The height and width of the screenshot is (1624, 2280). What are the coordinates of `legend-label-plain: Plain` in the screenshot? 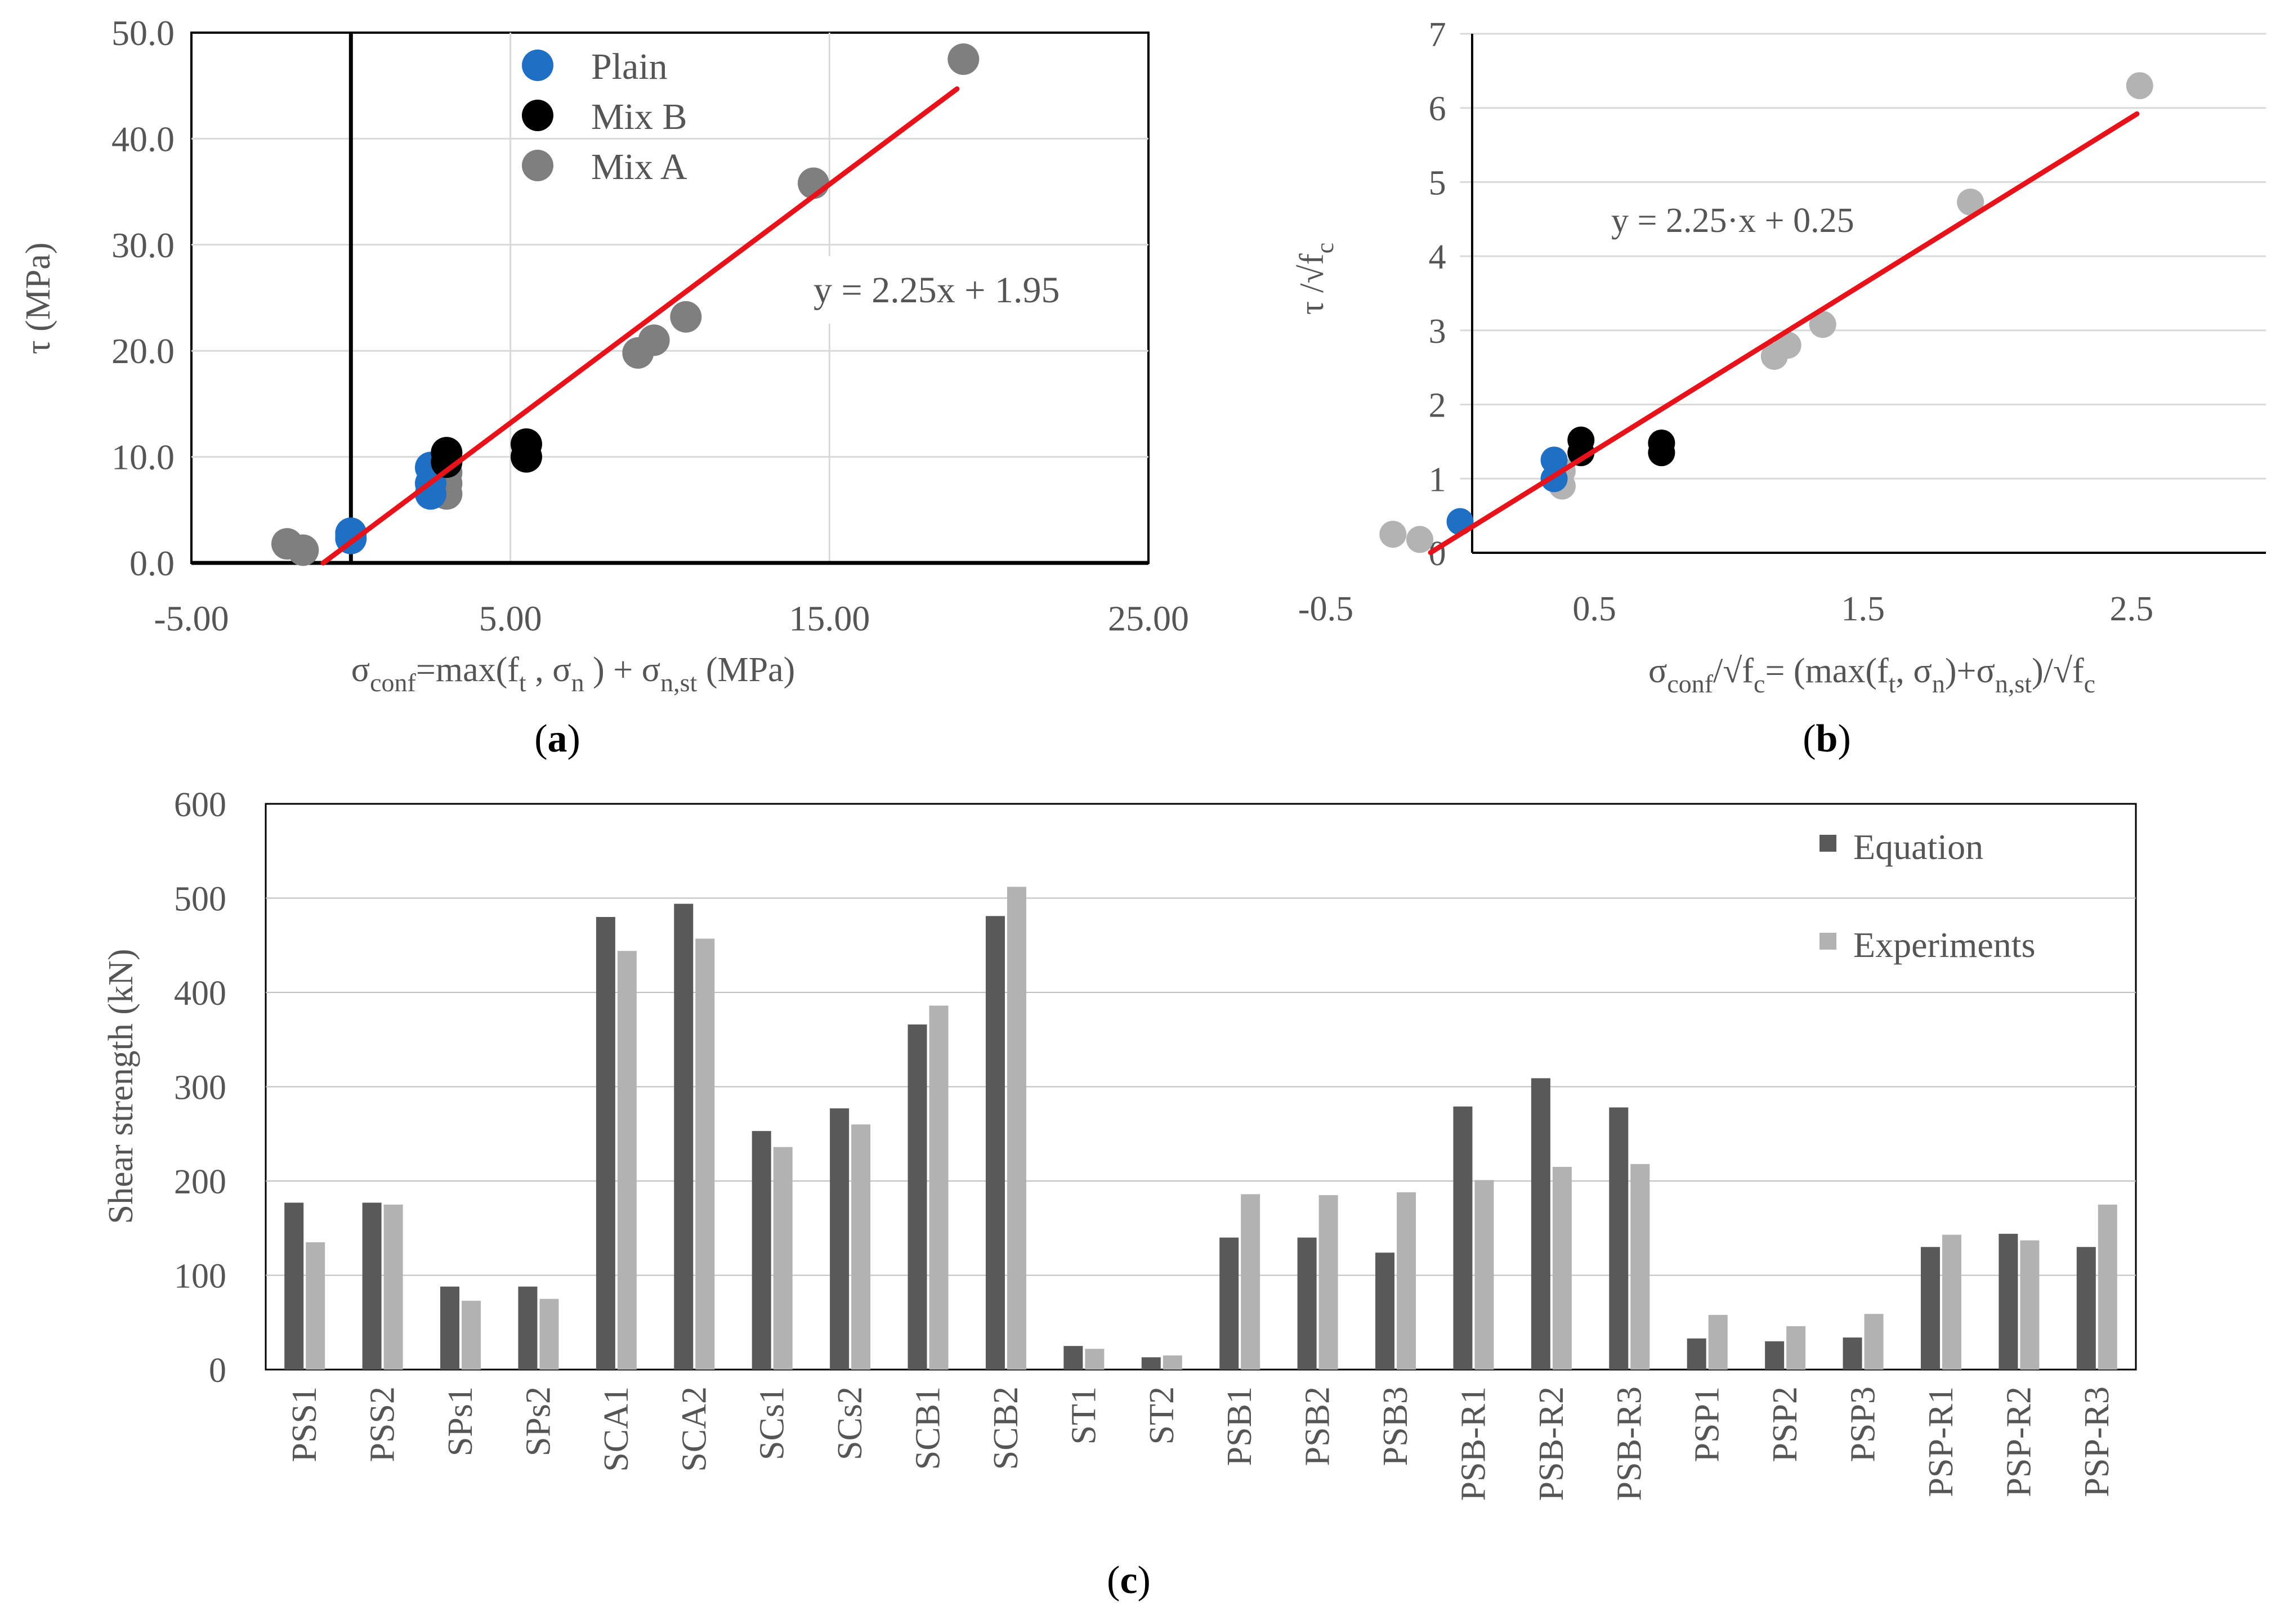 It's located at (629, 66).